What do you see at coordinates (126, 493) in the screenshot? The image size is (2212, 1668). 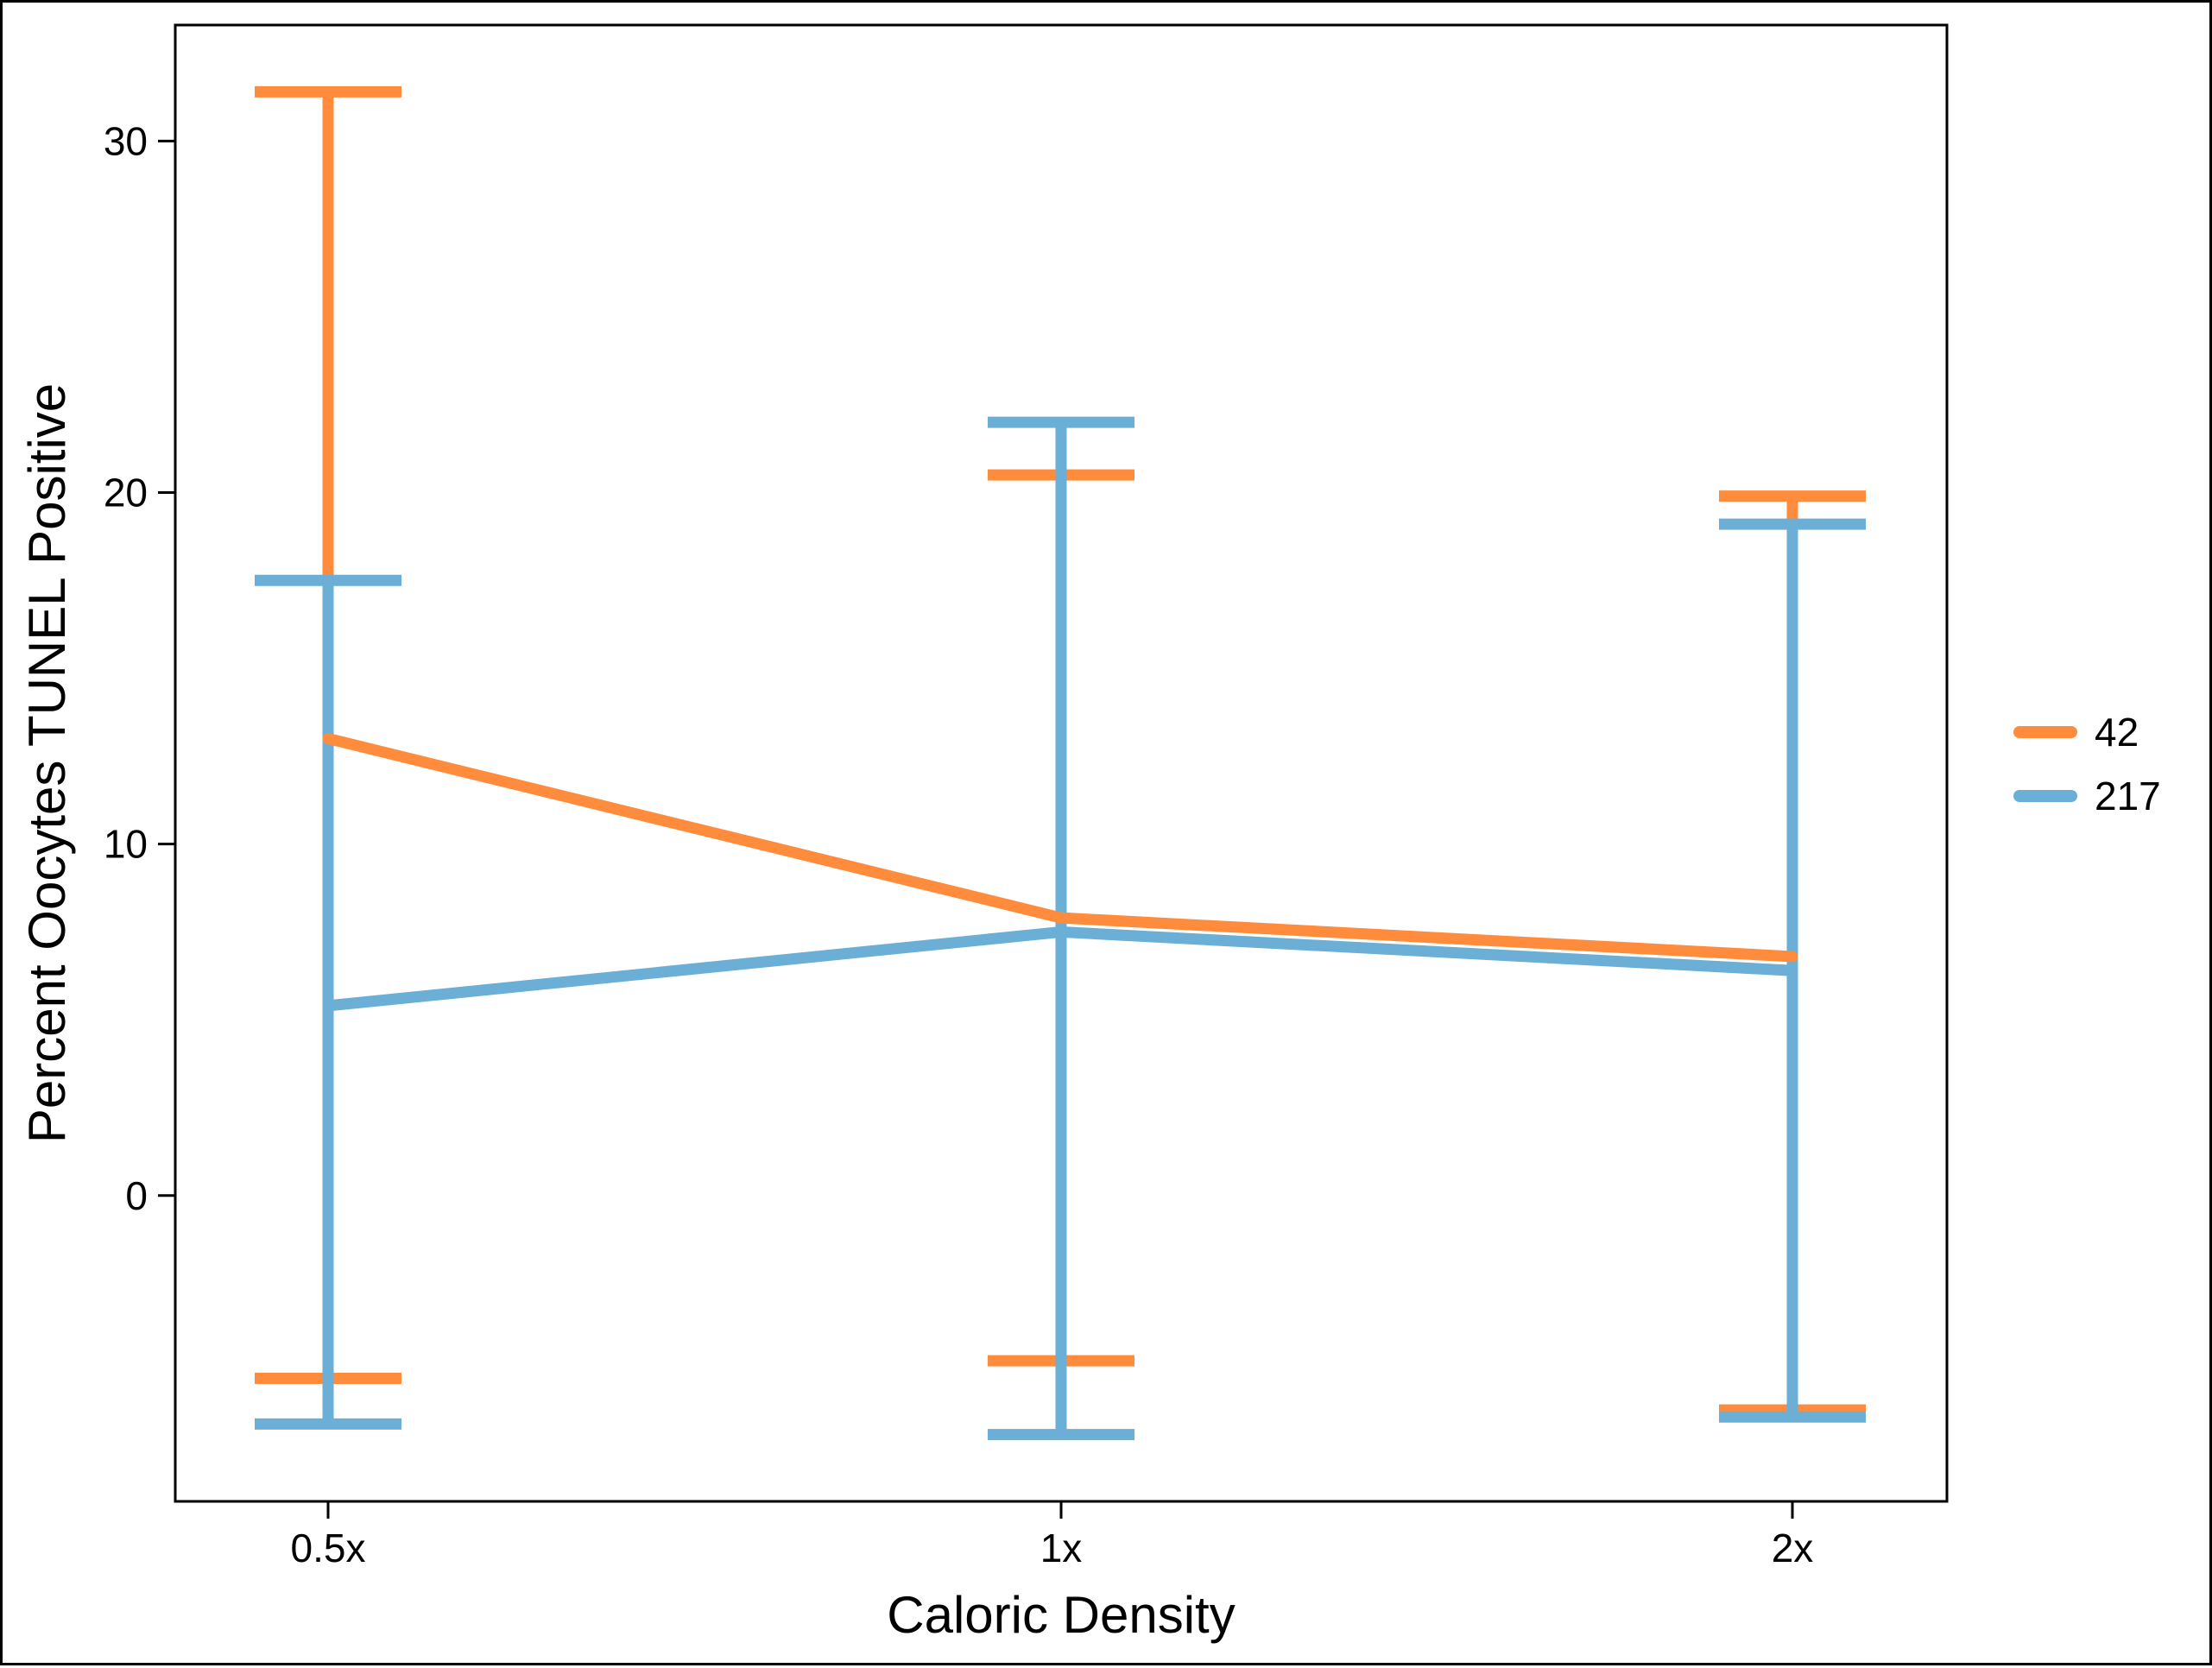 I see `y-tick-label: 20` at bounding box center [126, 493].